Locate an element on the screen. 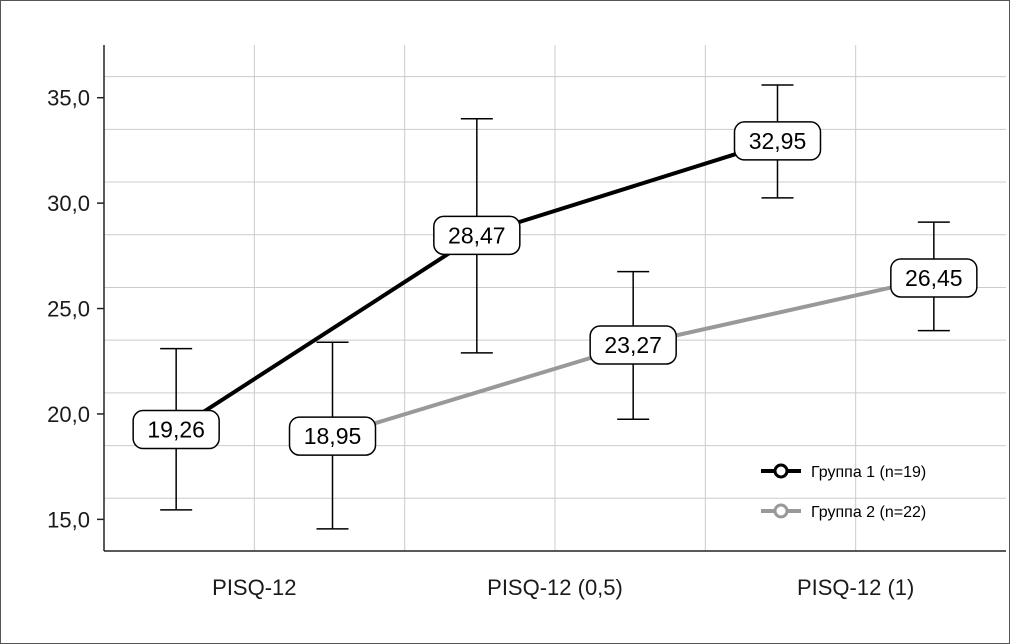 This screenshot has width=1010, height=644. data-label: 23,27 is located at coordinates (633, 345).